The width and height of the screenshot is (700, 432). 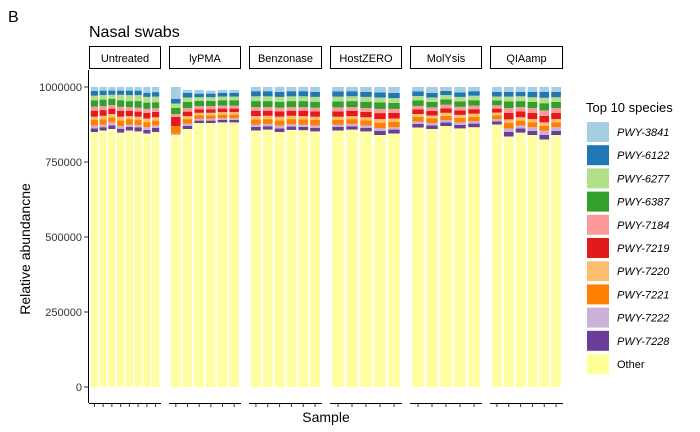 I want to click on facet-panel: HostZERO, so click(x=366, y=216).